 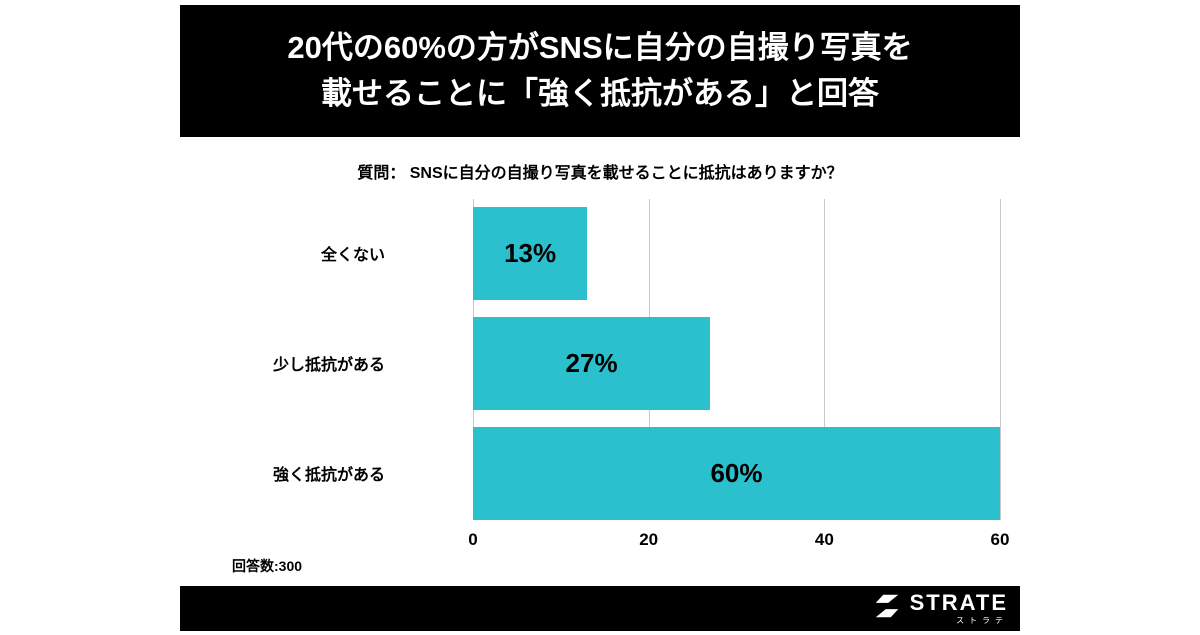 I want to click on category-label: 強く抵抗がある, so click(x=328, y=476).